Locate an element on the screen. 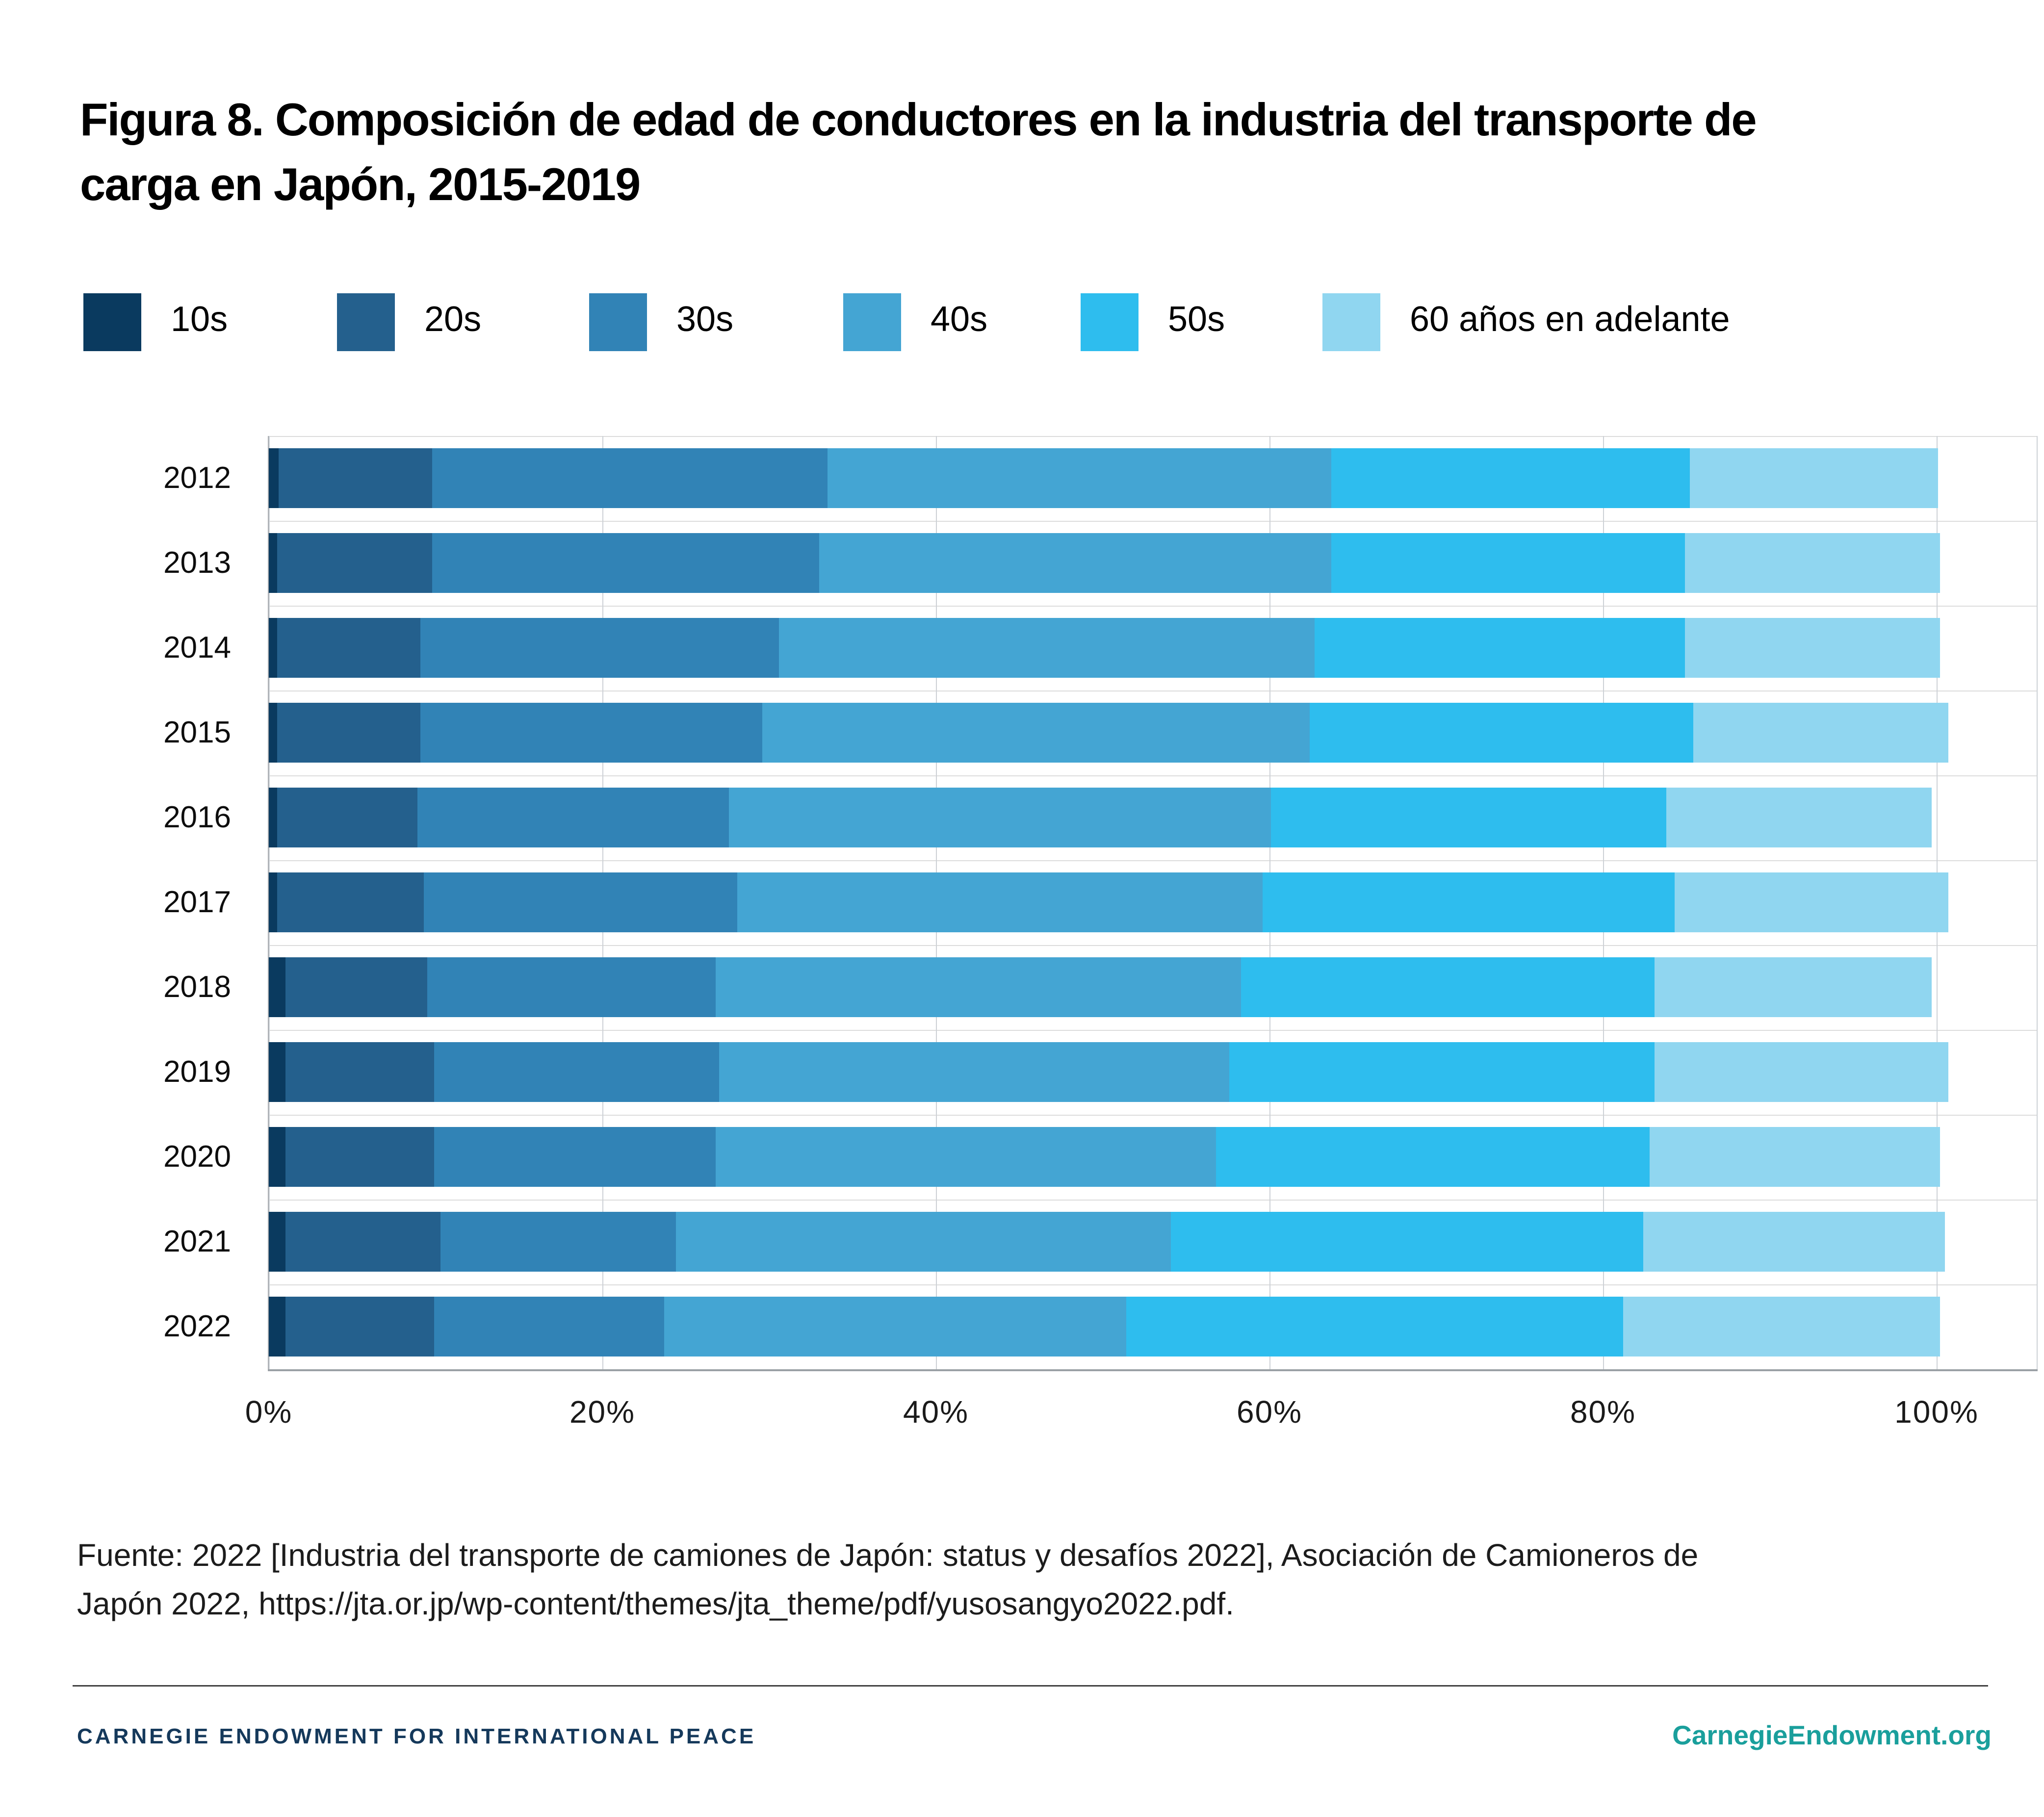  y-axis-label-2021: 2021 is located at coordinates (197, 1241).